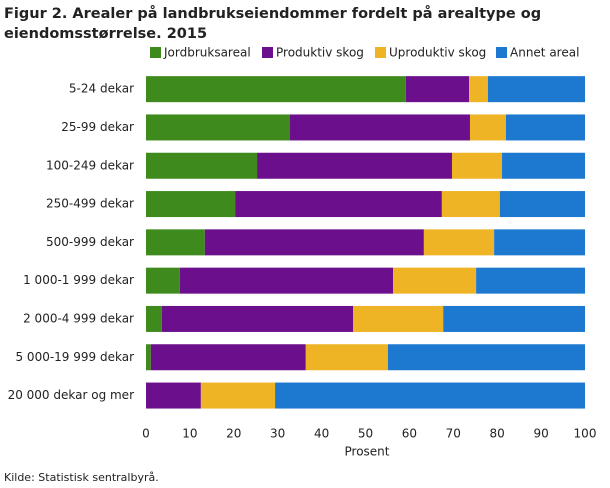  What do you see at coordinates (81, 477) in the screenshot?
I see `source: Kilde: Statistisk sentralbyrå.` at bounding box center [81, 477].